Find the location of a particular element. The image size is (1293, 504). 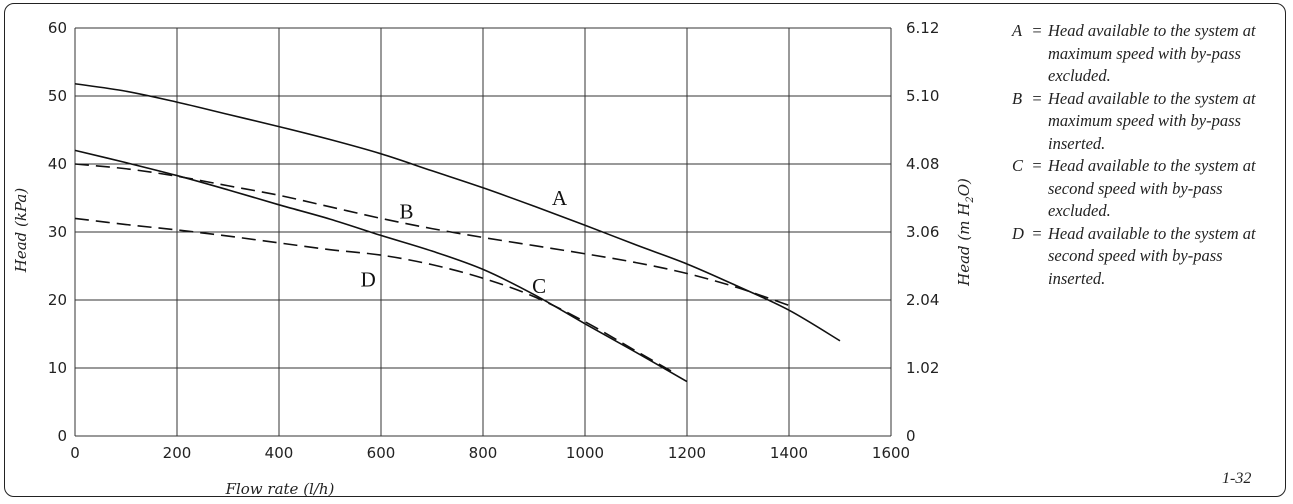

x-tick-label: 400 is located at coordinates (279, 453).